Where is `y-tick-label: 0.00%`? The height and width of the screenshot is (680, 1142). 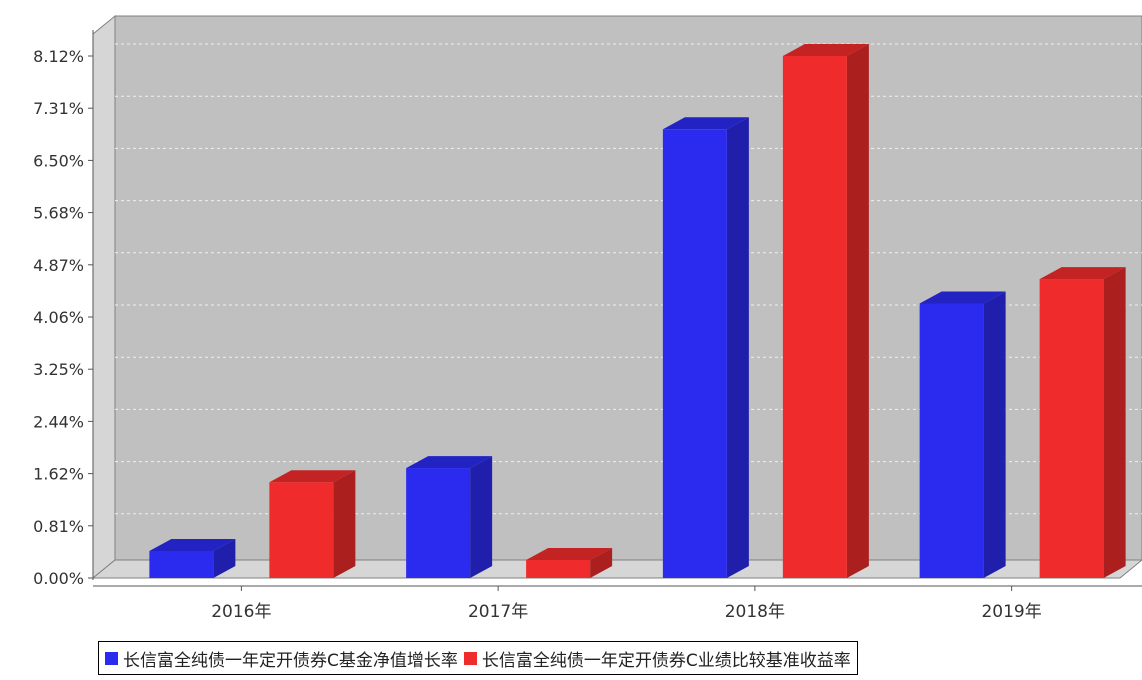
y-tick-label: 0.00% is located at coordinates (58, 578).